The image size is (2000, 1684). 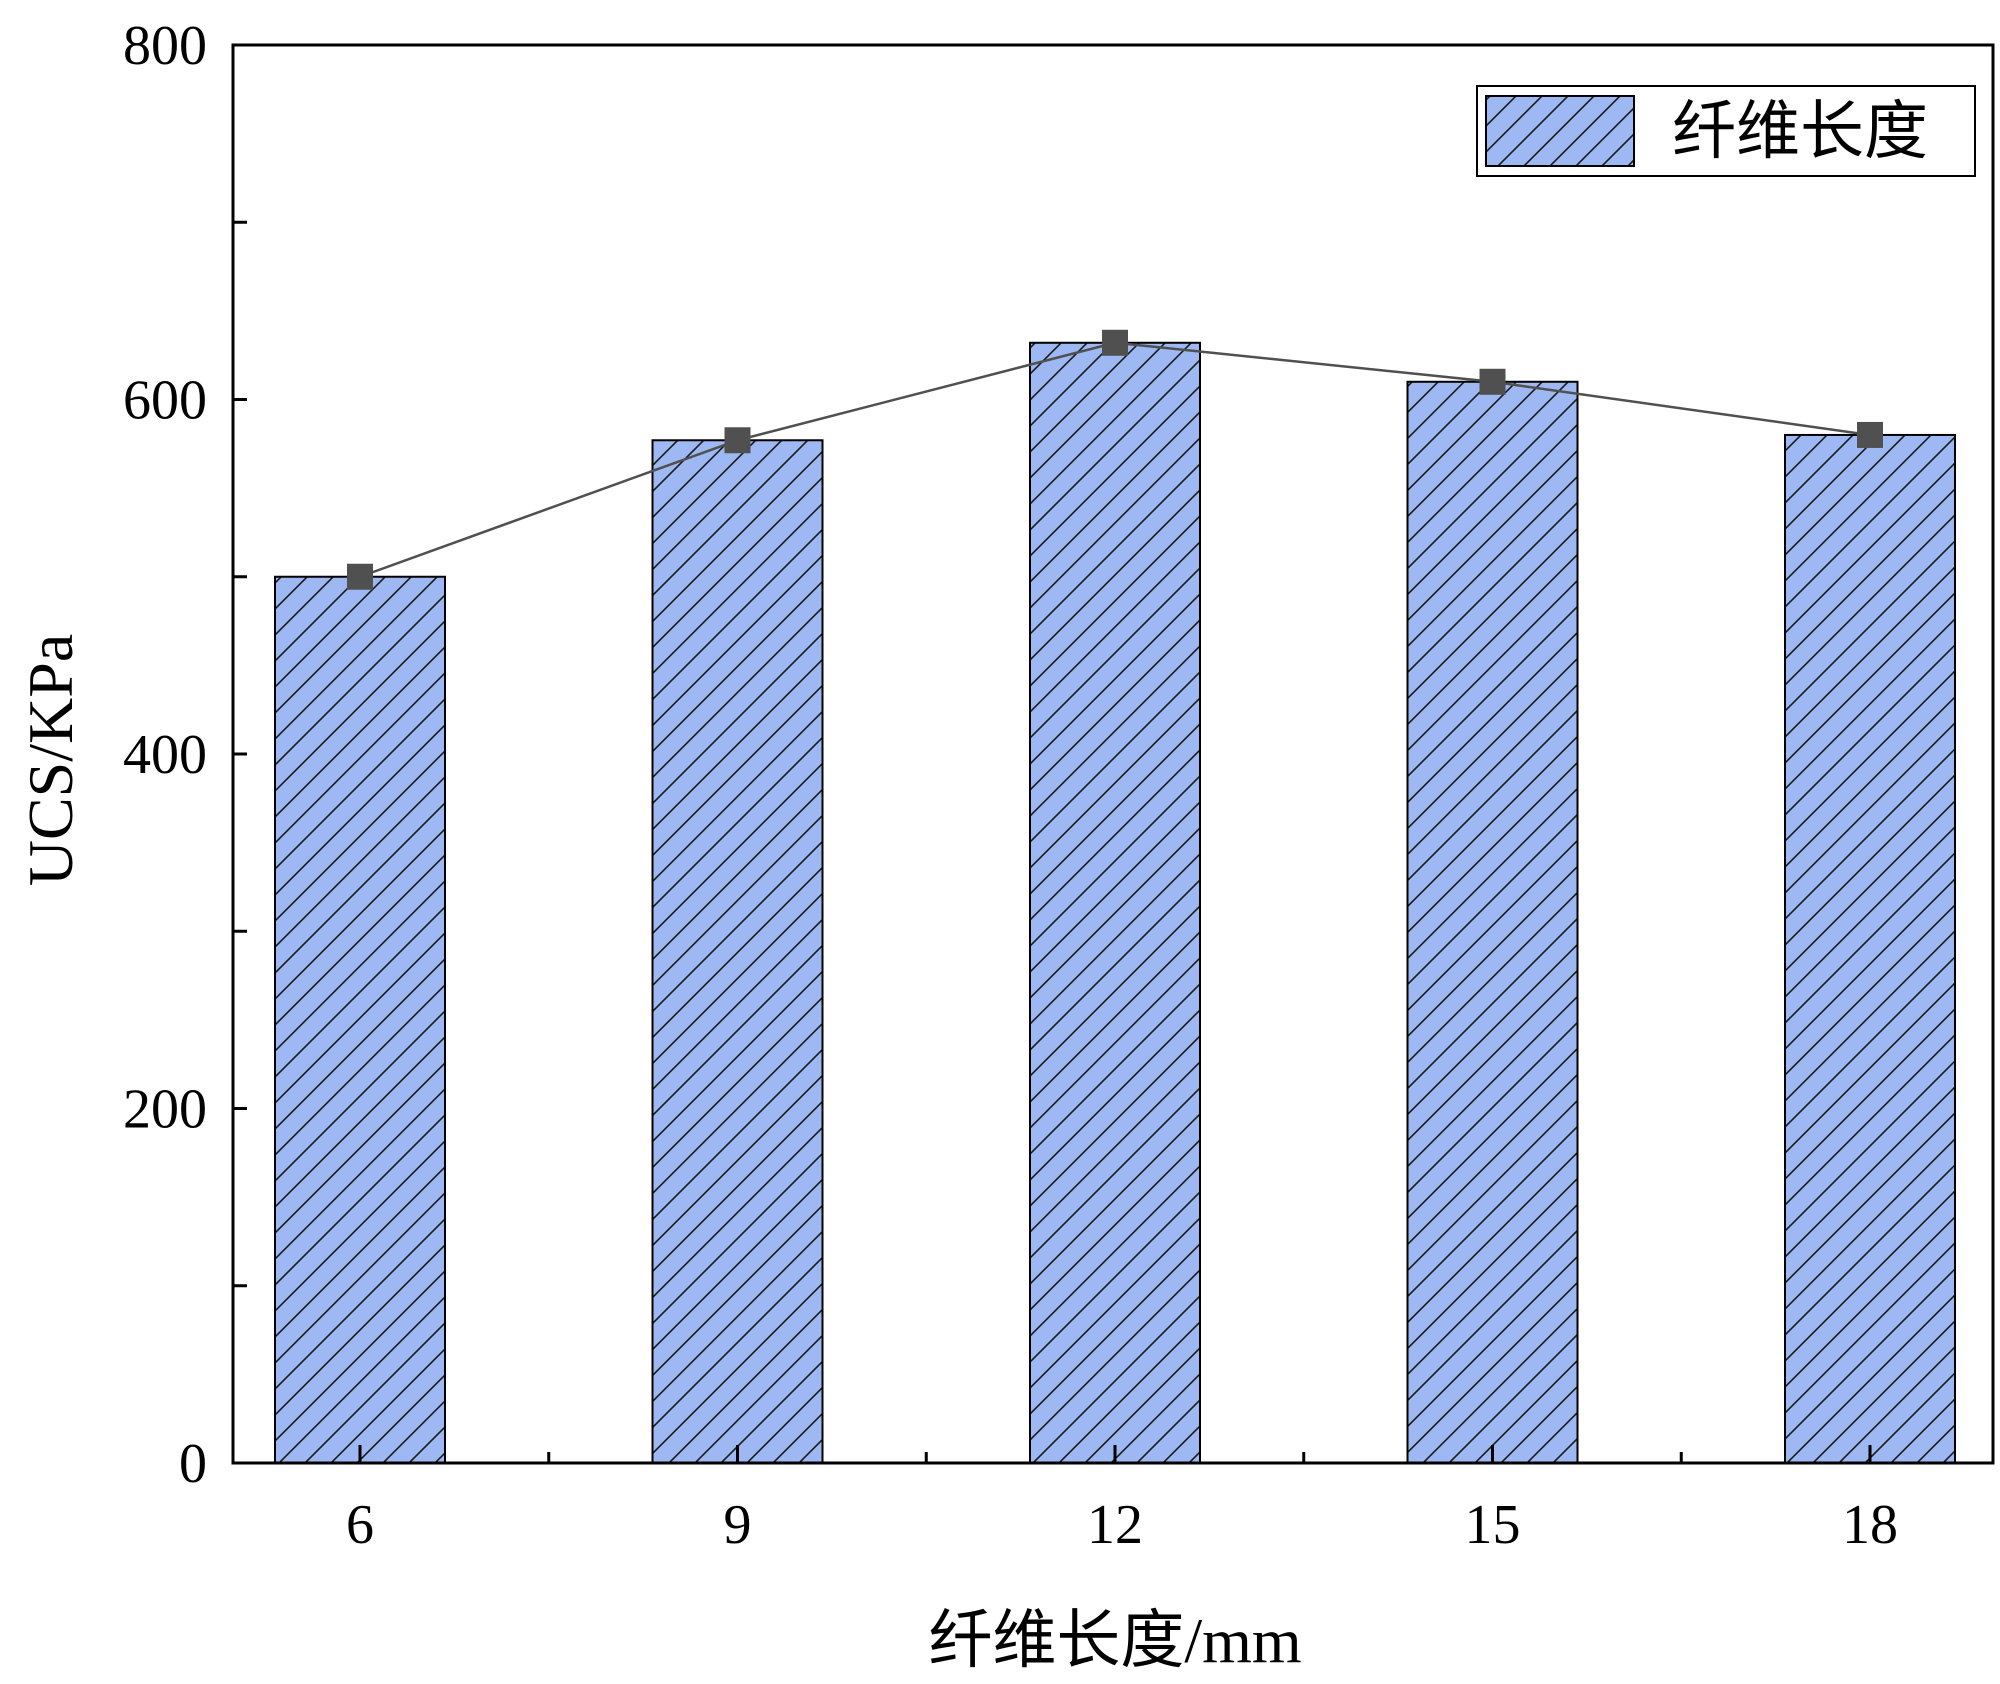 I want to click on x-tick-label: 12, so click(x=1115, y=1525).